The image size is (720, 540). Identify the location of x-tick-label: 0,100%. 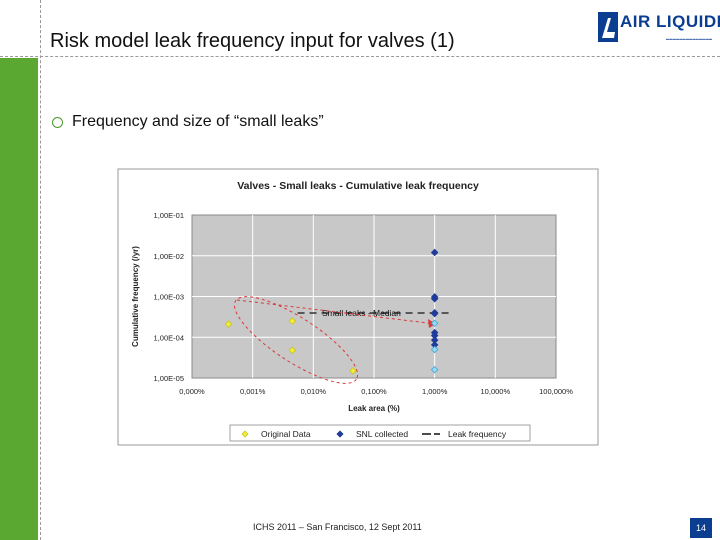
(374, 391).